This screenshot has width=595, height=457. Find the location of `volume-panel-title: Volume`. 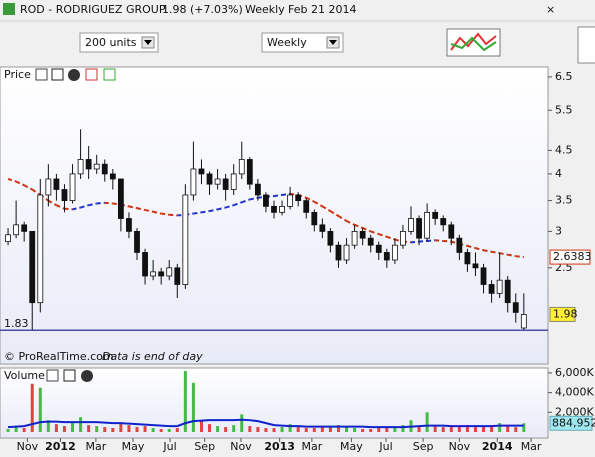

volume-panel-title: Volume is located at coordinates (24, 375).